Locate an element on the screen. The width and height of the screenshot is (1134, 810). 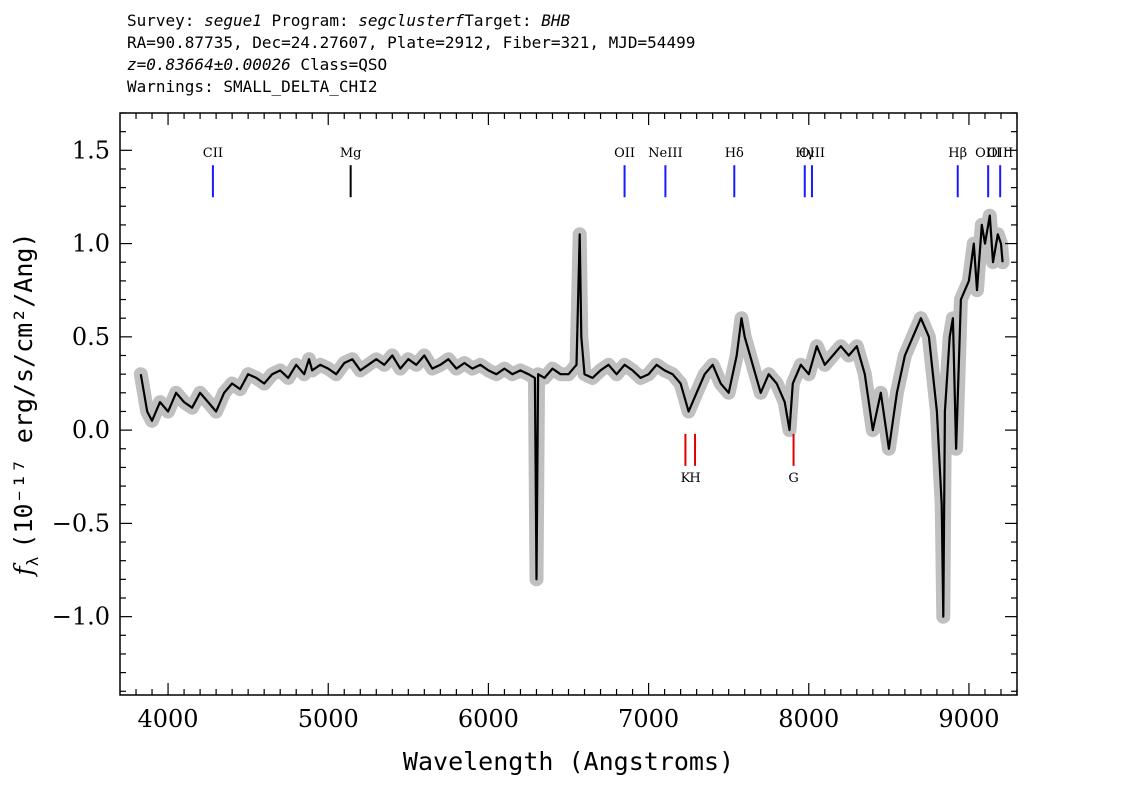
y-tick-label: 1.5 is located at coordinates (91, 150).